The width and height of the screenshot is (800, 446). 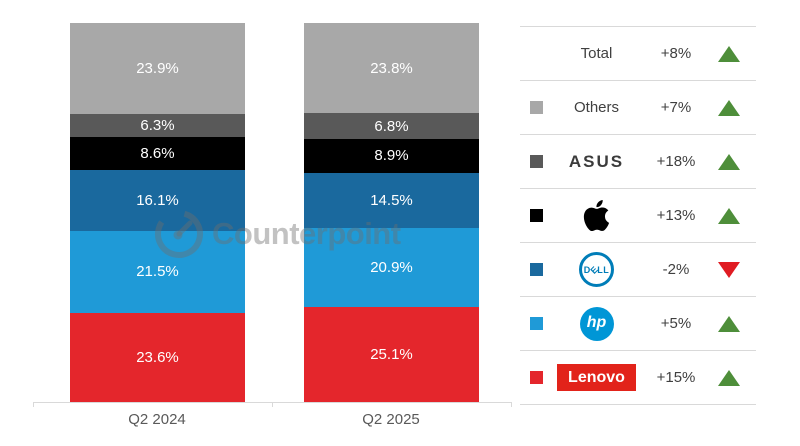 I want to click on x-axis-label-q2-2025: Q2 2025, so click(x=391, y=419).